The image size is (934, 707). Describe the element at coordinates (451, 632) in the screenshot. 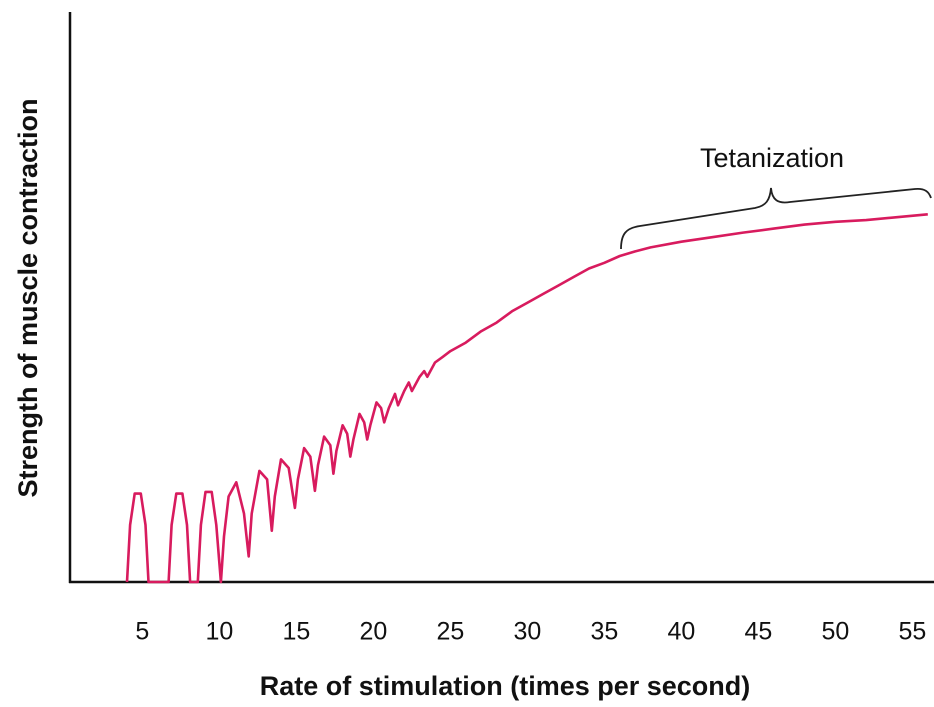

I see `x-tick-label: 25` at that location.